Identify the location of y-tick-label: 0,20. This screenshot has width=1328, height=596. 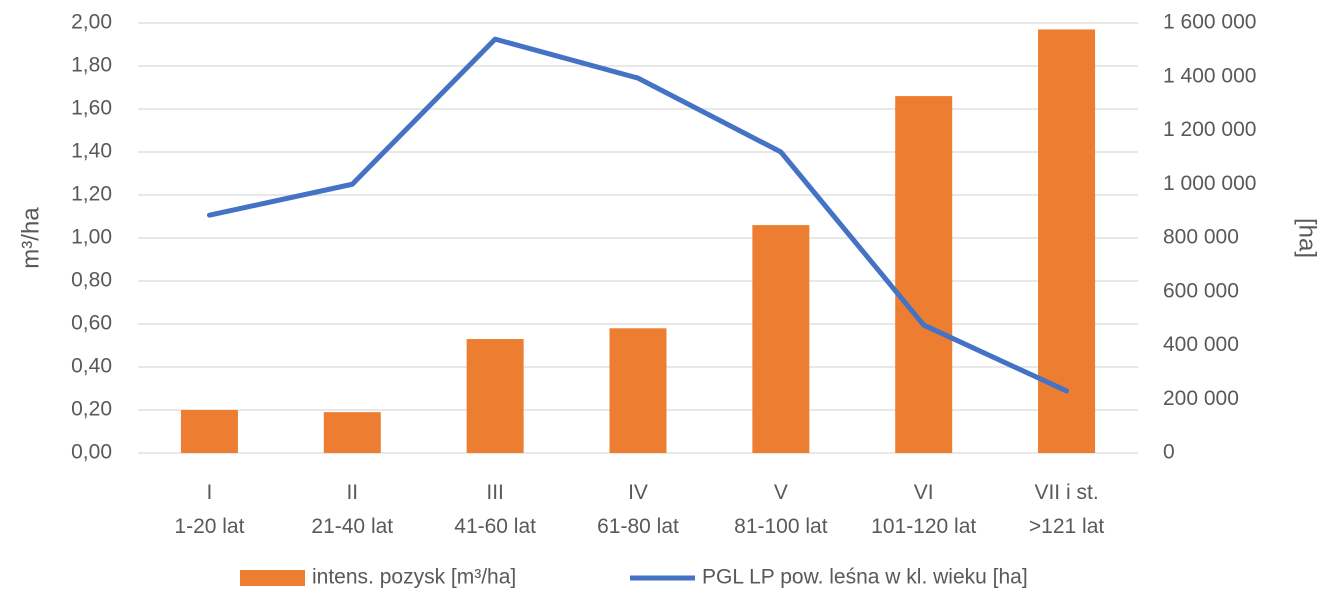
(91, 409).